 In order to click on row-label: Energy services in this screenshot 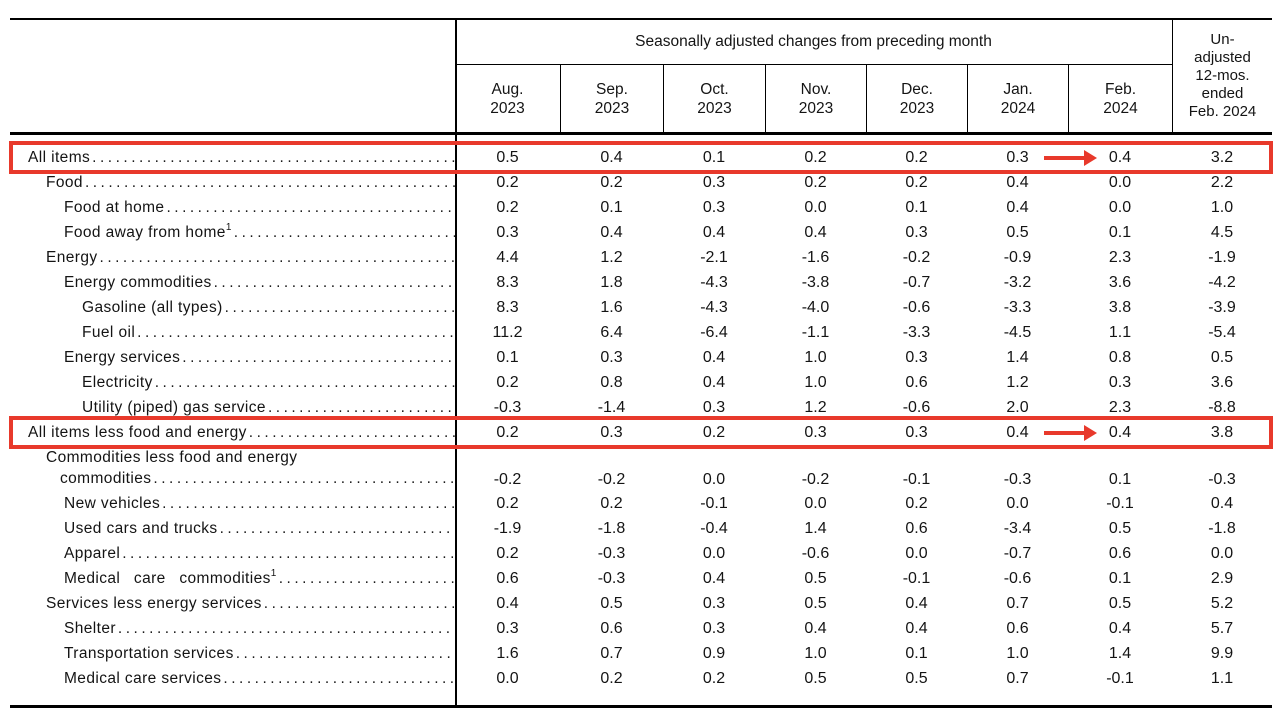, I will do `click(232, 357)`.